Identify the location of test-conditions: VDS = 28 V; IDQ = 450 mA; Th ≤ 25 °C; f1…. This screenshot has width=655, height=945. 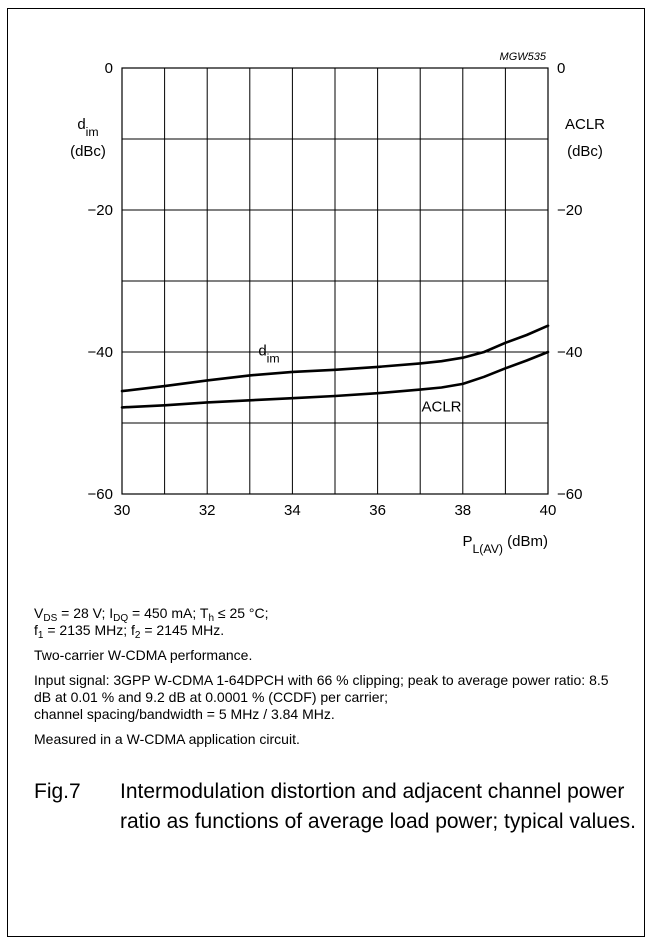
(329, 680).